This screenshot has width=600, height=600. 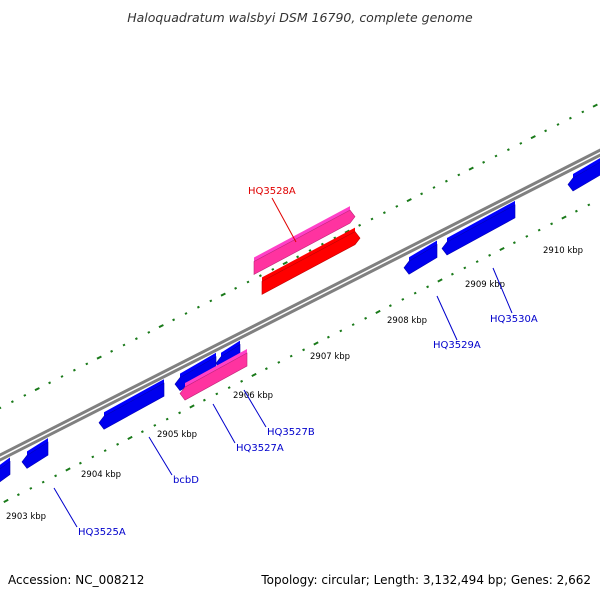 I want to click on scale-tick-label: 2907 kbp, so click(x=330, y=357).